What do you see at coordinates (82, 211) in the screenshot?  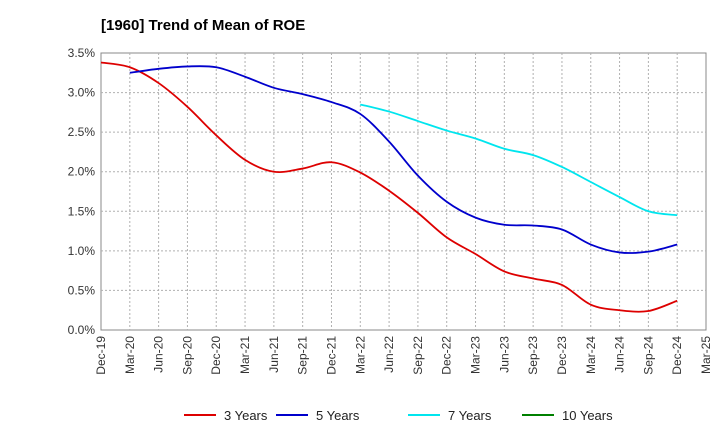 I see `y-tick-label: 1.5%` at bounding box center [82, 211].